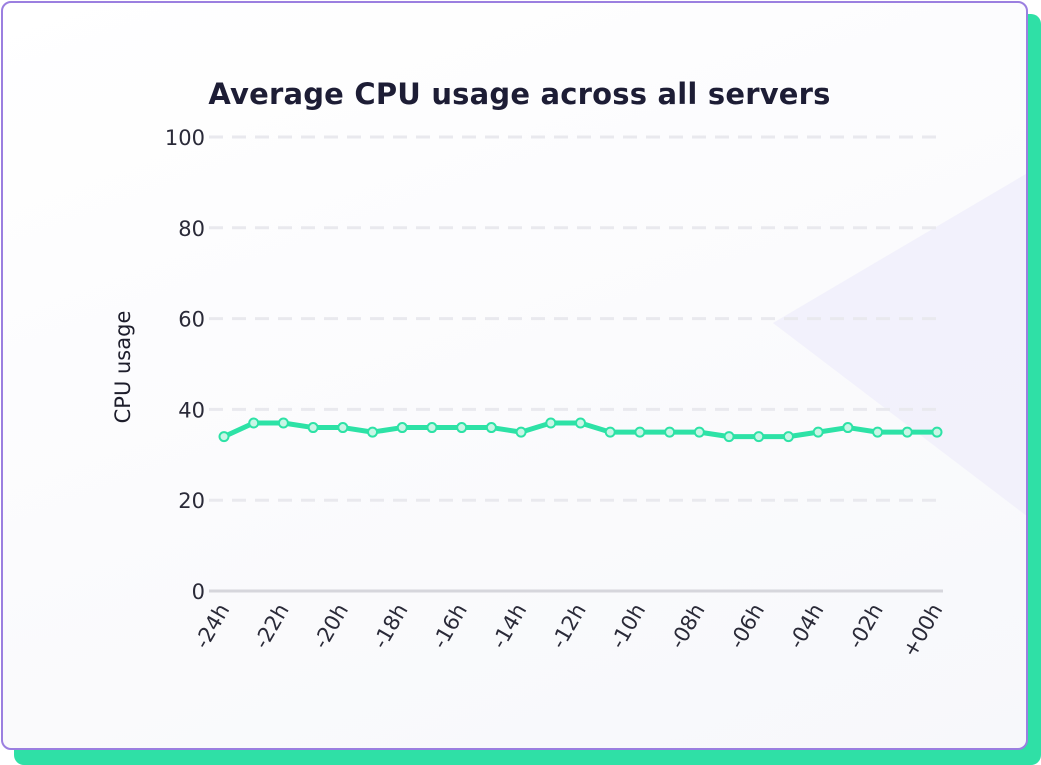  I want to click on x-tick-label: -10h, so click(628, 626).